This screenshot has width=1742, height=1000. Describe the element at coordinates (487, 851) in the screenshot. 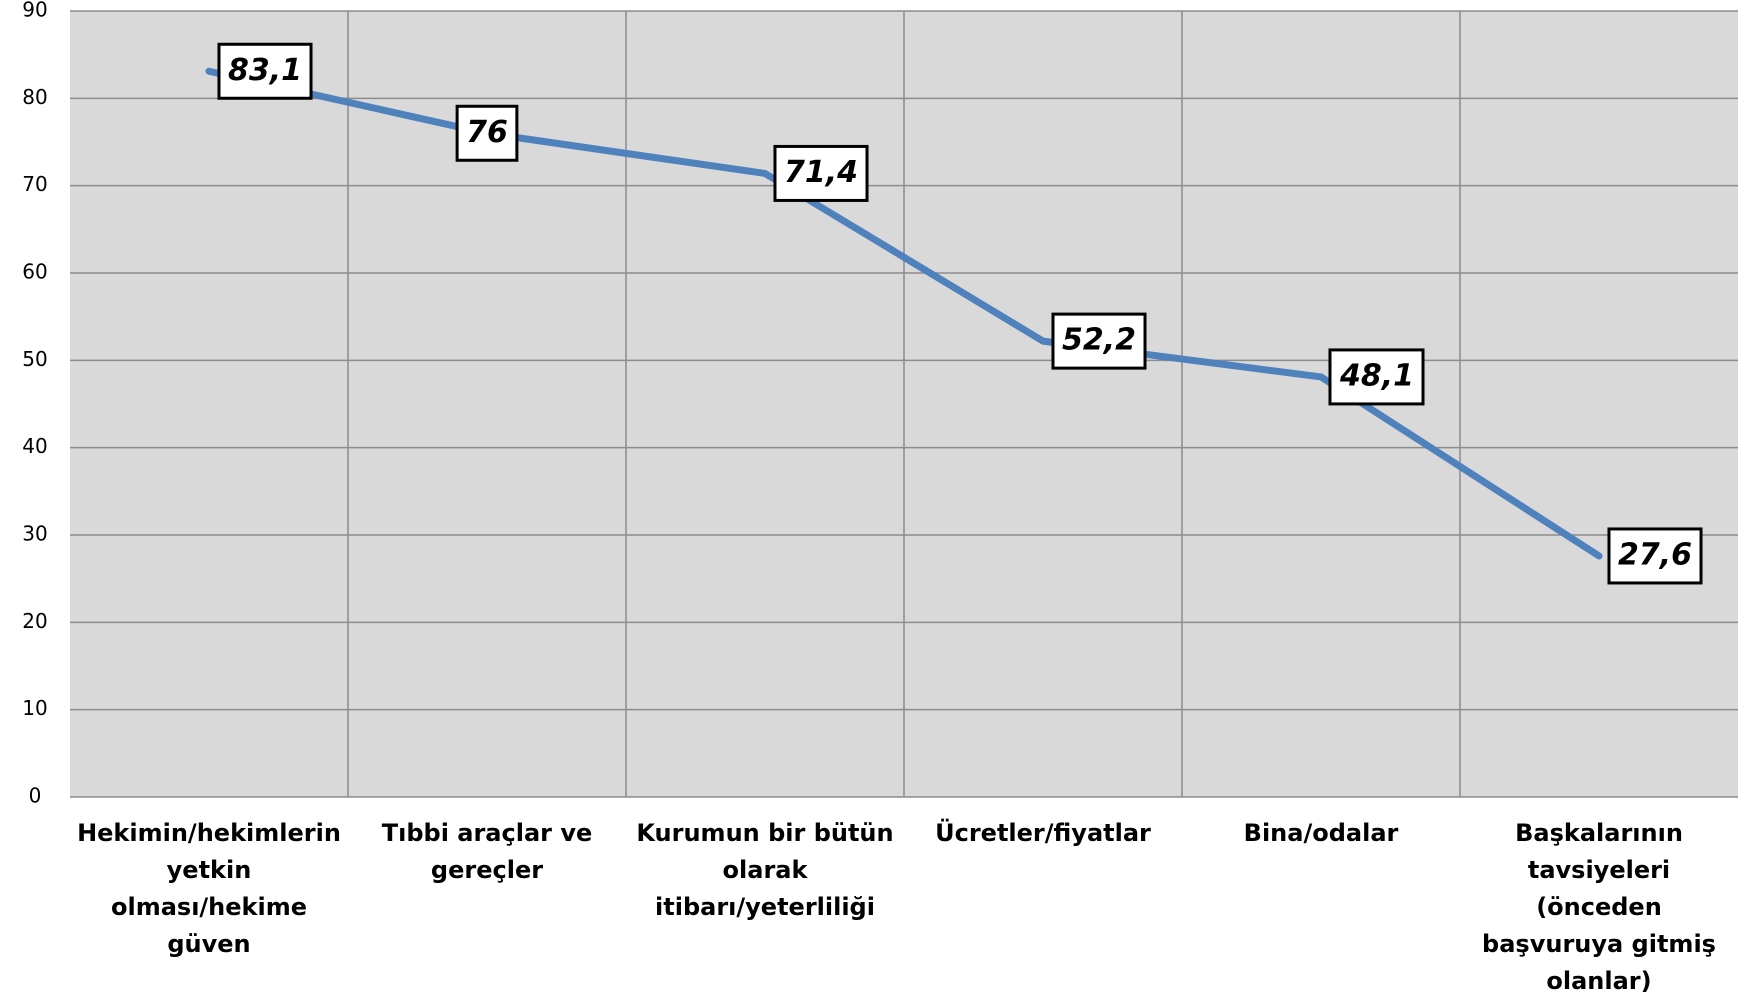

I see `x-tick-label: Tıbbi araçlar ve gereçler` at that location.